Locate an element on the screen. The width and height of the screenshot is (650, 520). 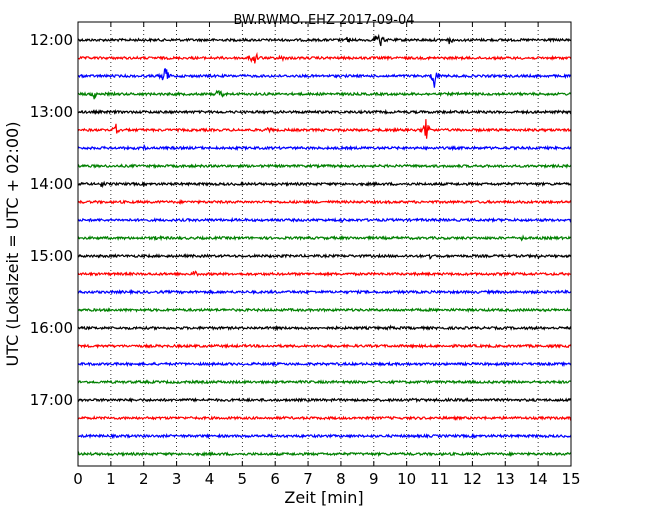
x-axis-label: Zeit [min] is located at coordinates (323, 497).